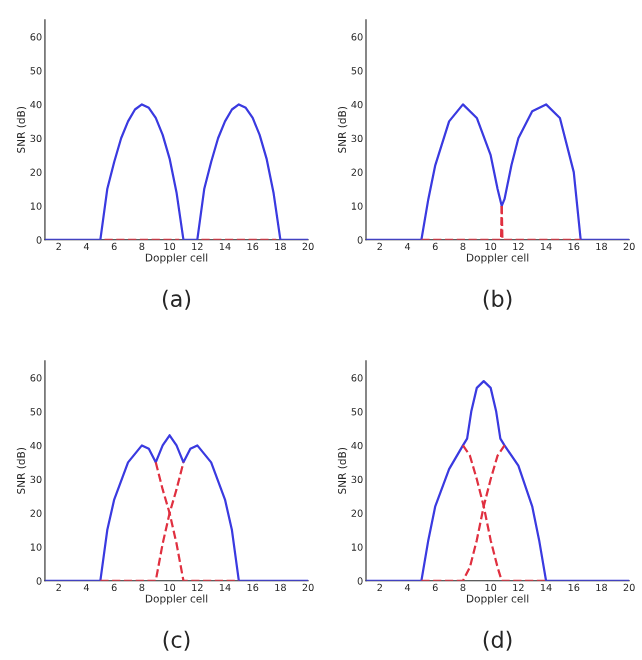  Describe the element at coordinates (497, 299) in the screenshot. I see `text: (b)` at that location.